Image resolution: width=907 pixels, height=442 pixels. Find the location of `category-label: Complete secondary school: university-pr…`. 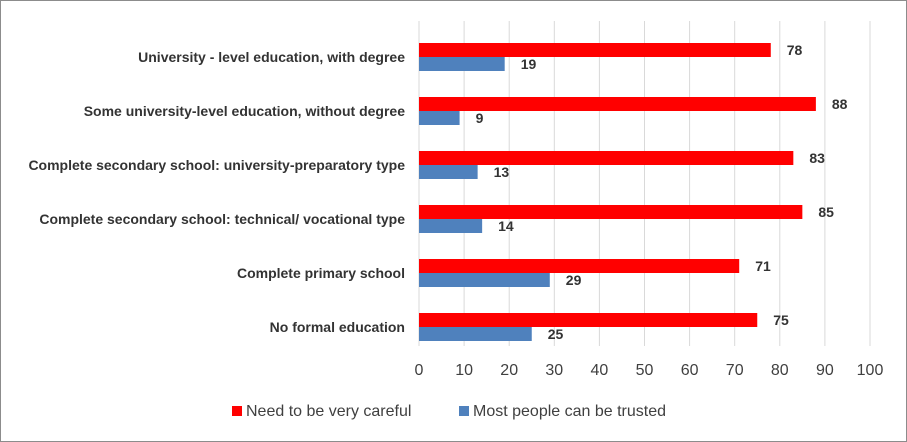

category-label: Complete secondary school: university-pr… is located at coordinates (216, 165).